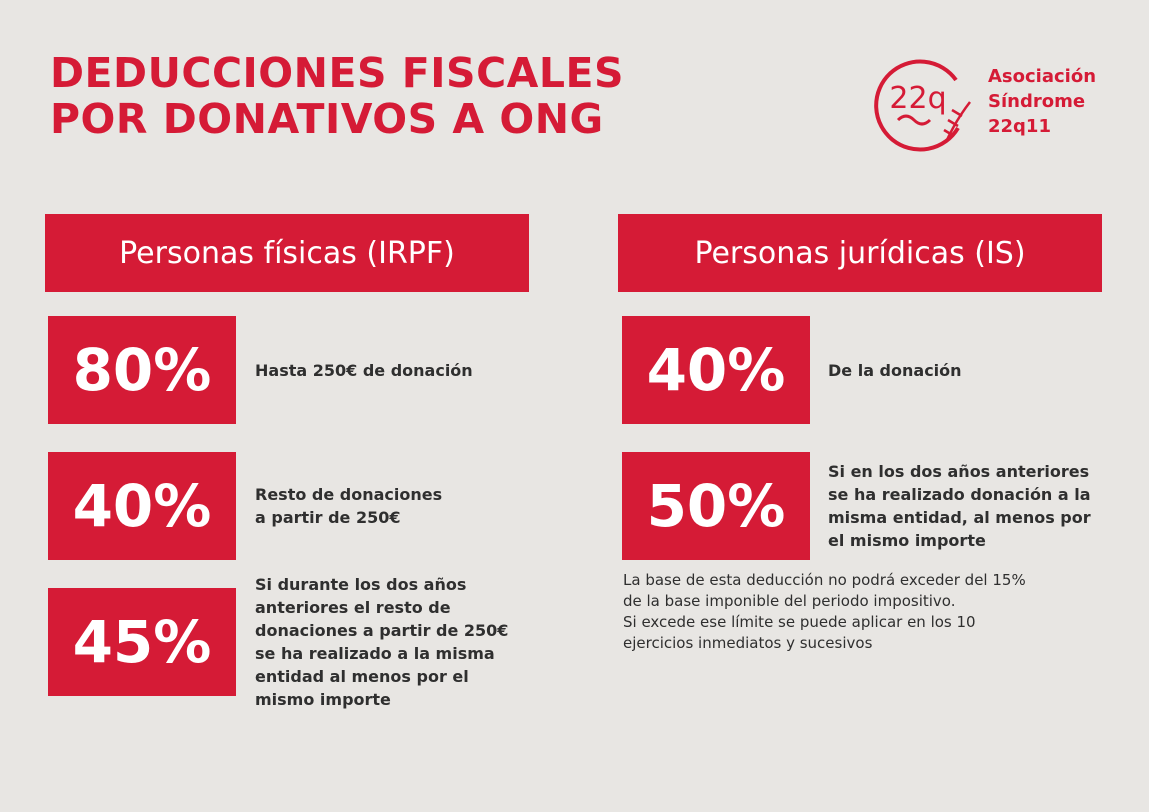 The width and height of the screenshot is (1149, 812). I want to click on note-line: ejercicios inmediatos y sucesivos, so click(748, 643).